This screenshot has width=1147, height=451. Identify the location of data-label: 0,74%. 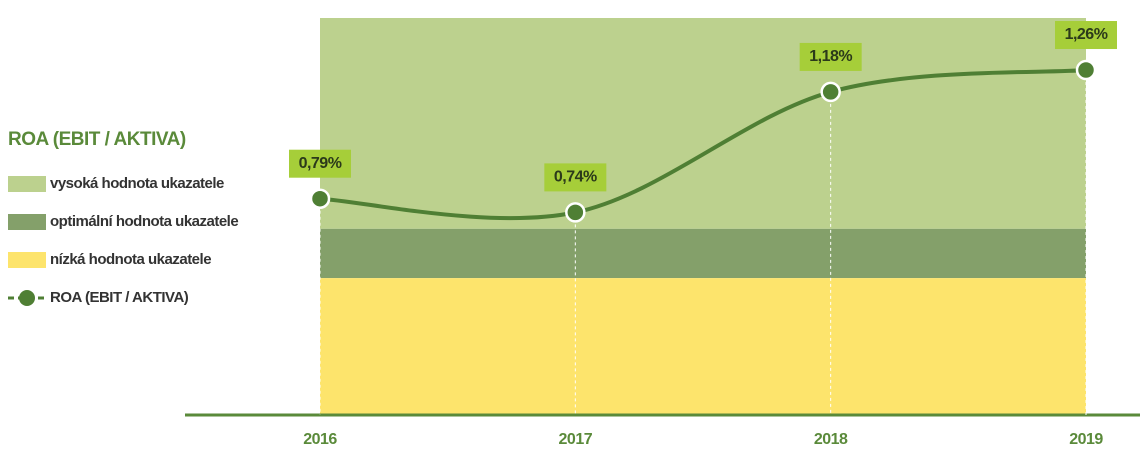
(575, 177).